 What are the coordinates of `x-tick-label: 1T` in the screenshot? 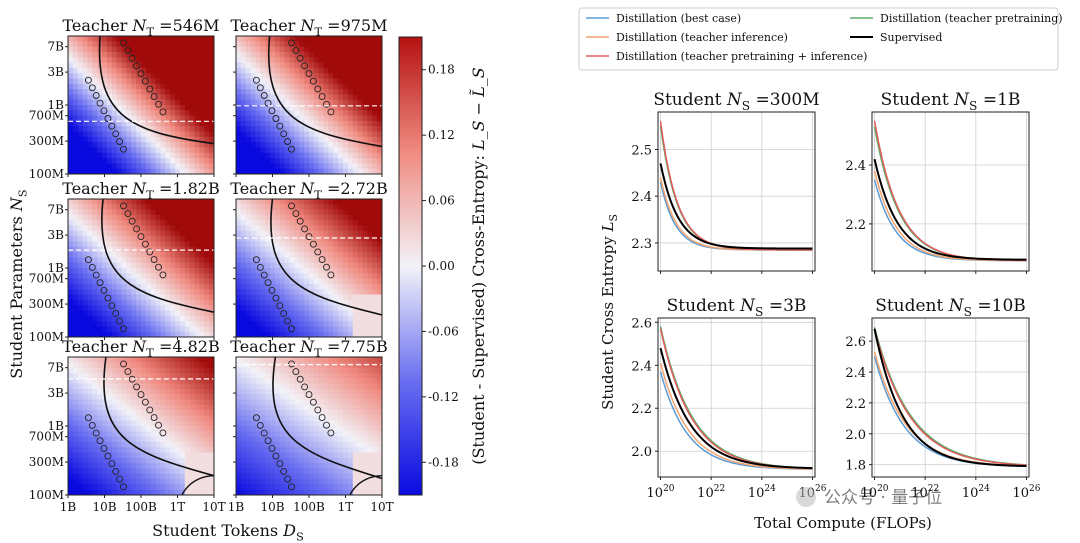 It's located at (346, 507).